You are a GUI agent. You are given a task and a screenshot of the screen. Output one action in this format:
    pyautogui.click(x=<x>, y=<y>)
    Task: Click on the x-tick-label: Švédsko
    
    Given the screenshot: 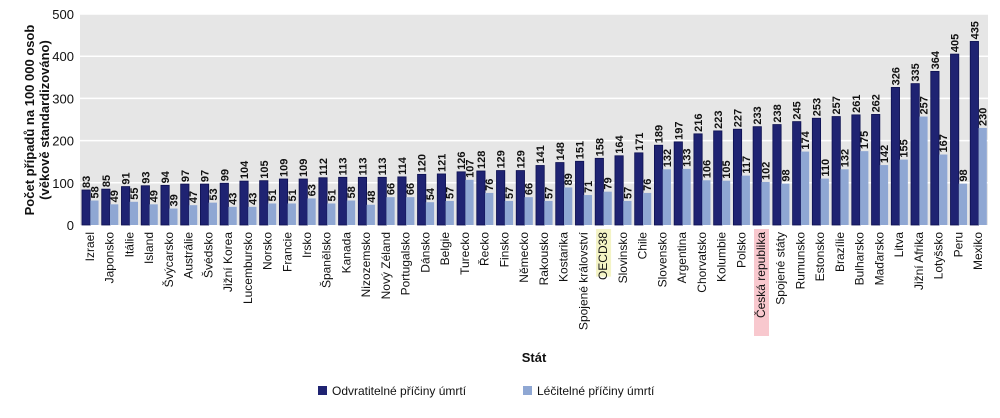 What is the action you would take?
    pyautogui.click(x=207, y=255)
    